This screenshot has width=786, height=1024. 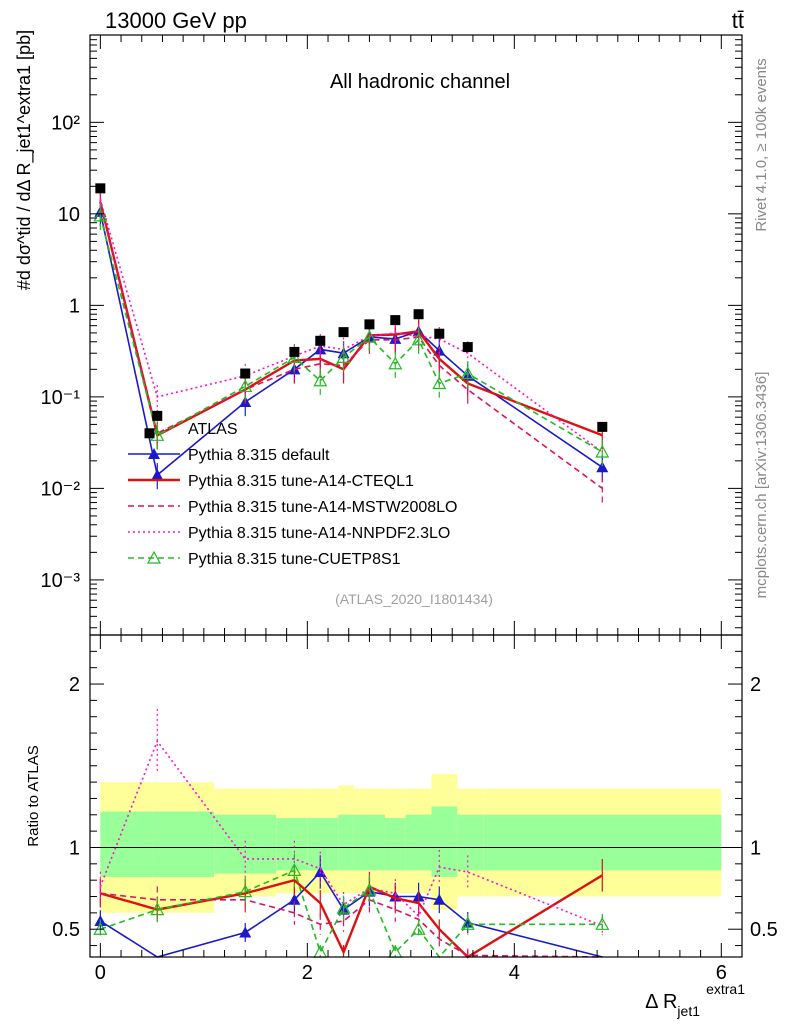 I want to click on main-y-tick-label: 1, so click(x=74, y=306).